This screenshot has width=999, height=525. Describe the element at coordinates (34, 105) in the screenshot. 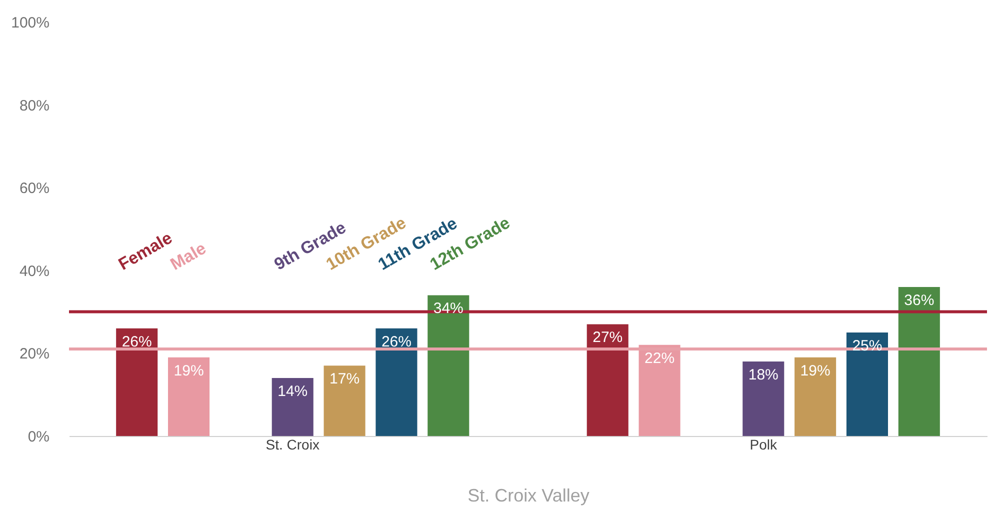

I see `y-tick-label: 80%` at that location.